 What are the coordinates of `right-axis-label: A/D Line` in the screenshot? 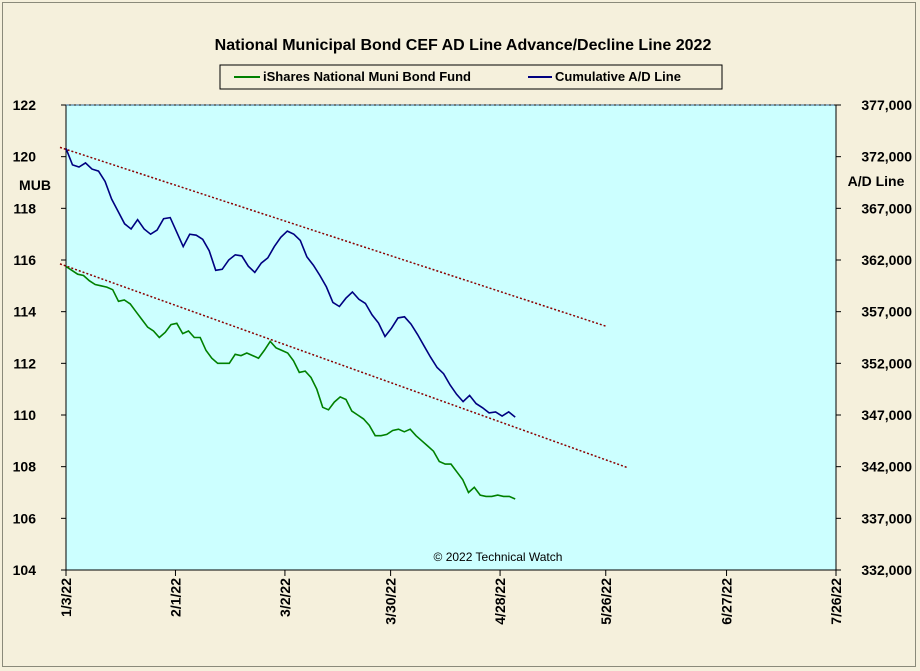 It's located at (876, 181).